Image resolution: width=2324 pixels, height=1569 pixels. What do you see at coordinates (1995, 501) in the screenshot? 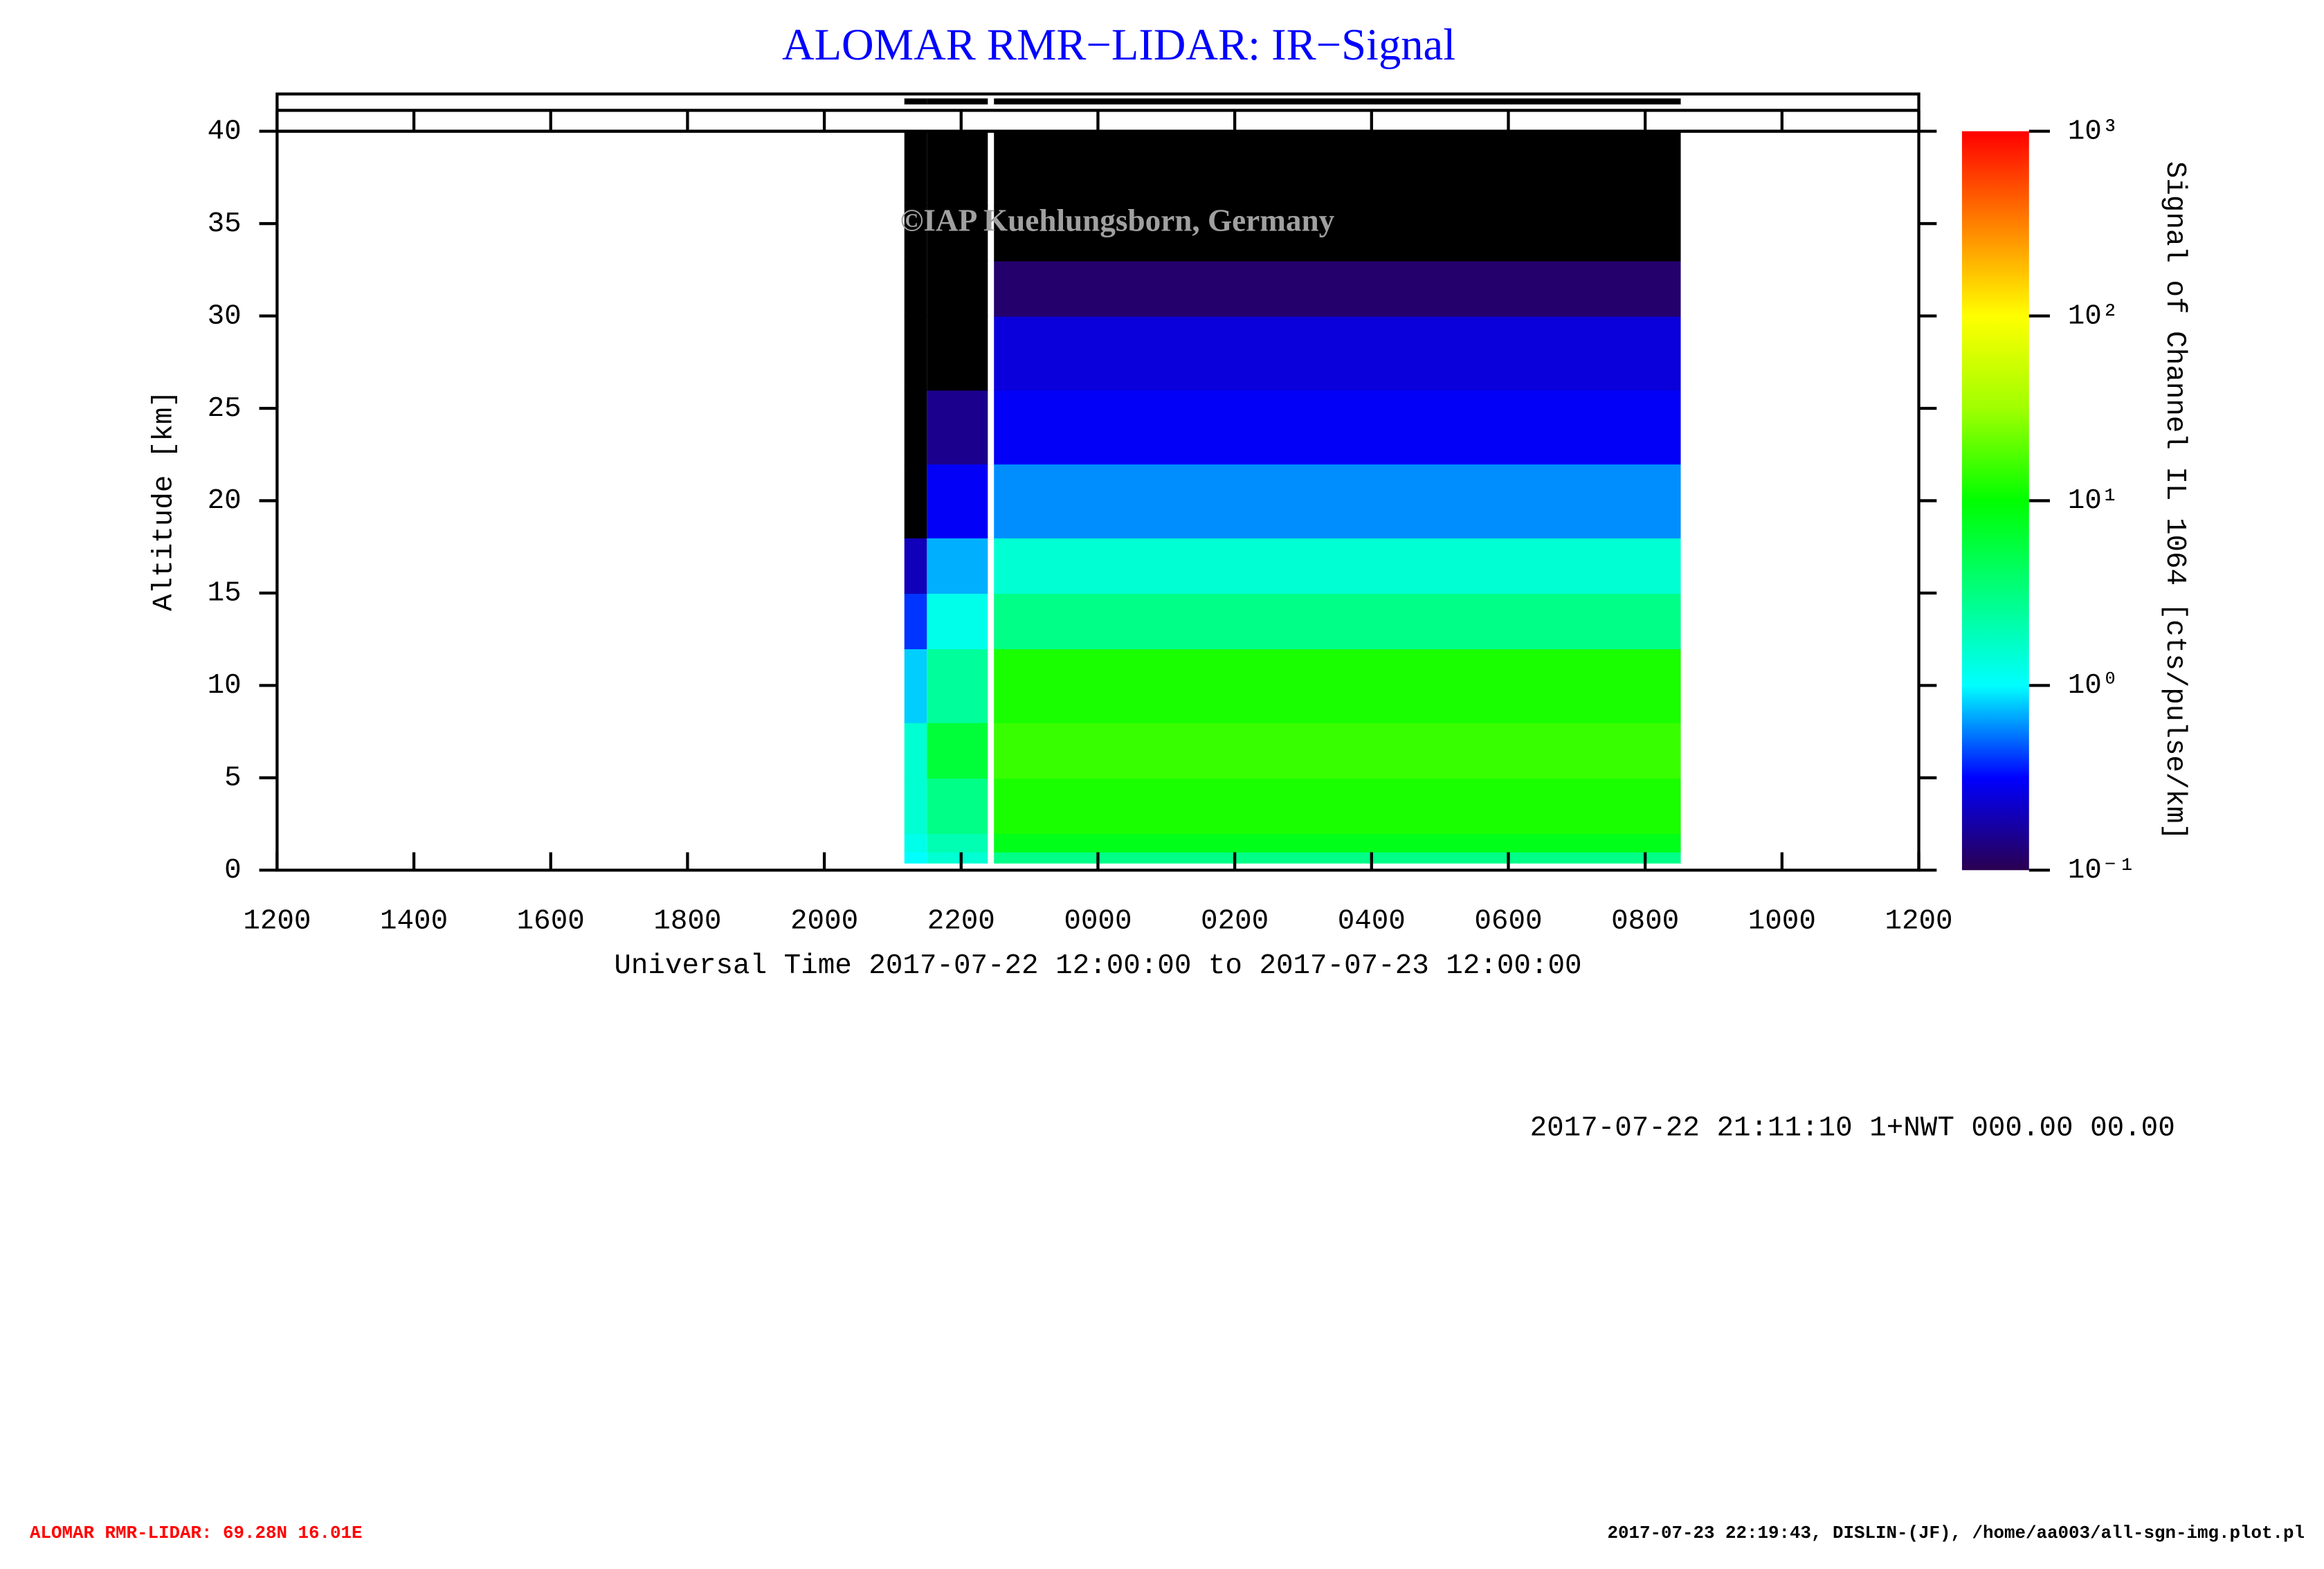
I see `colorbar` at bounding box center [1995, 501].